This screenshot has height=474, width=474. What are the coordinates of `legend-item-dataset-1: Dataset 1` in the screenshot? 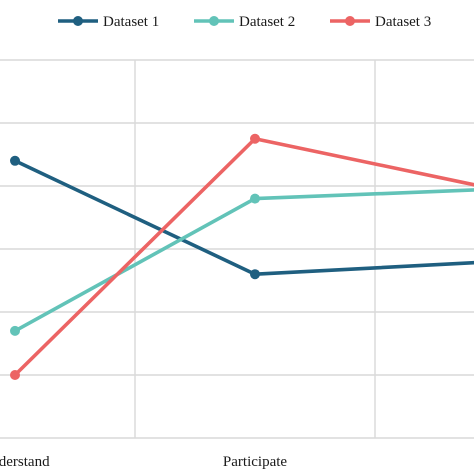 It's located at (108, 22).